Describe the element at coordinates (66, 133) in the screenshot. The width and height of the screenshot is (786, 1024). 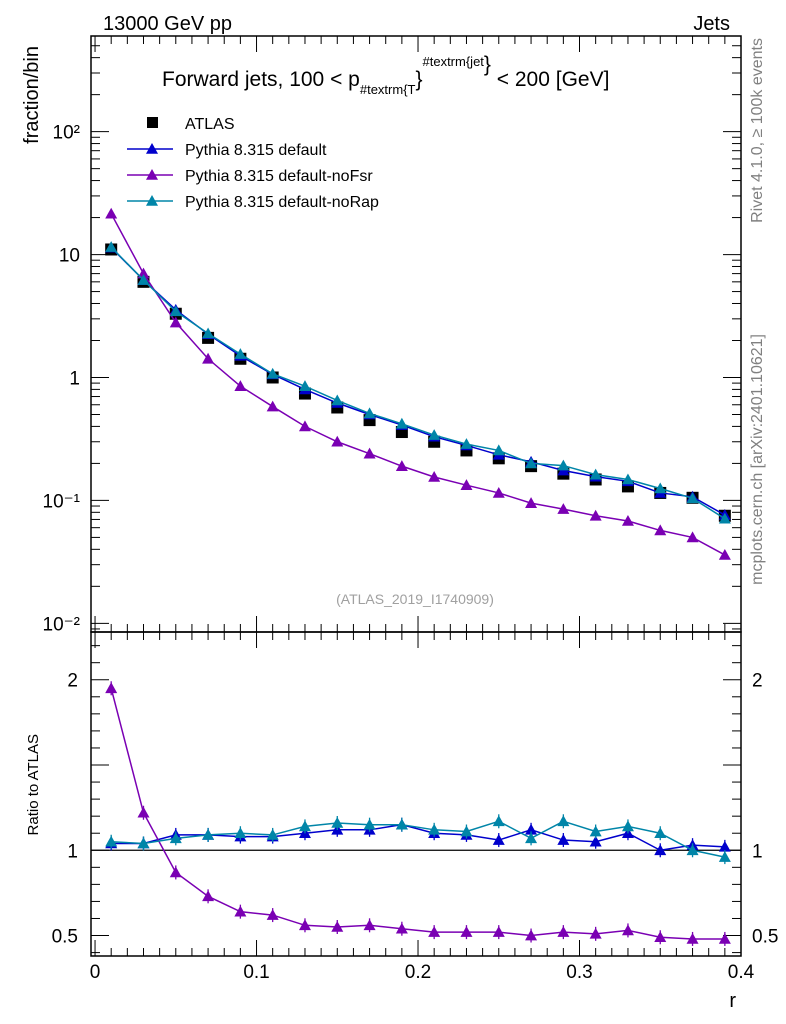
I see `main-y-tick-label: 10²` at that location.